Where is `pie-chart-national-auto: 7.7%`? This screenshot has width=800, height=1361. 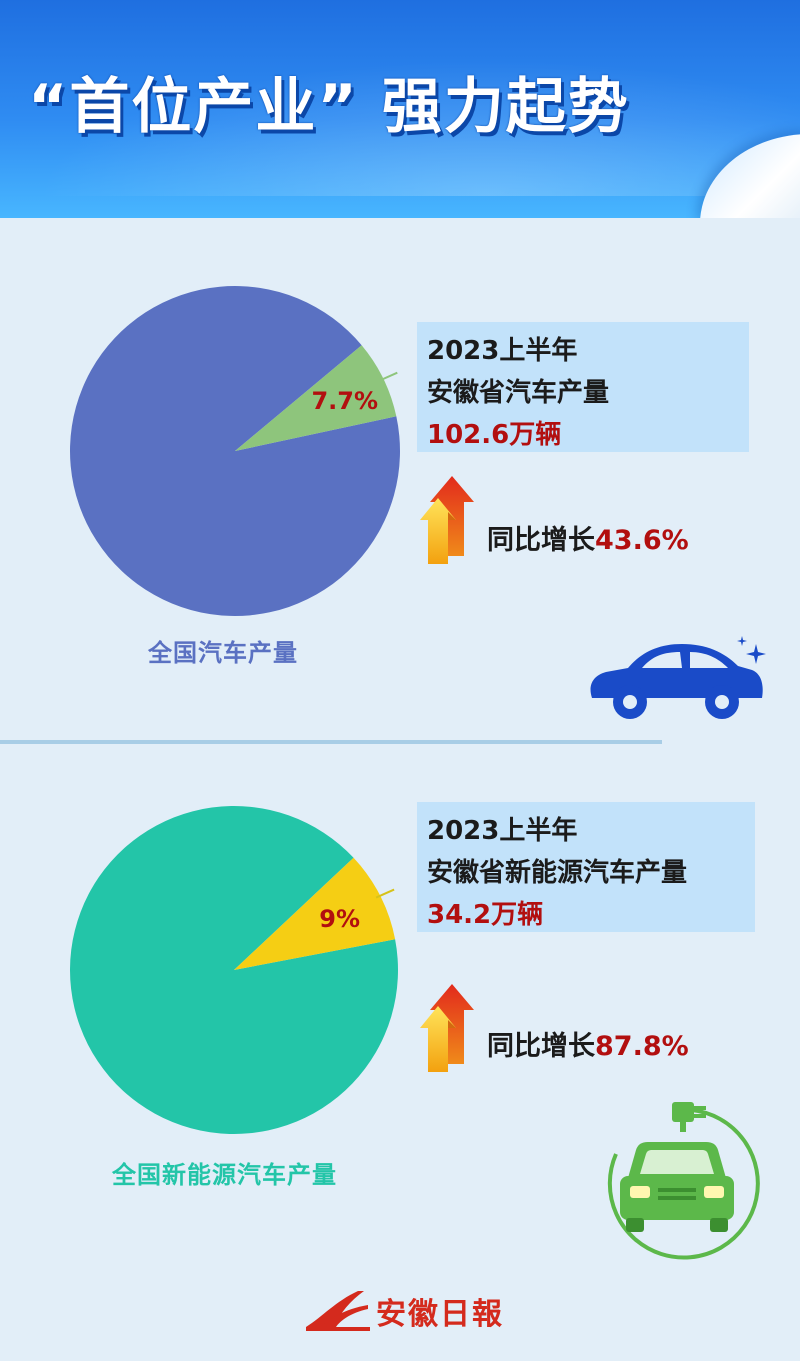
pie-chart-national-auto: 7.7% is located at coordinates (234, 451).